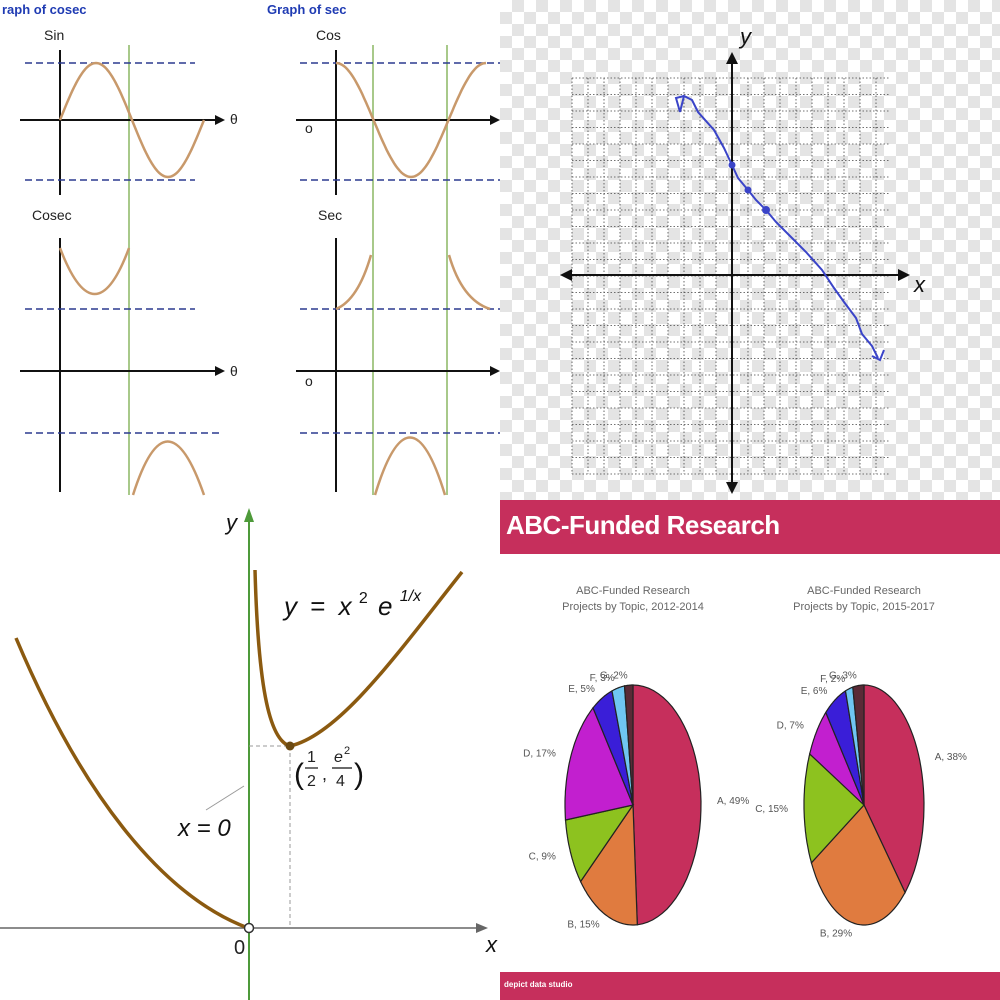  I want to click on minimum-point-label: ( 1 2 , e 2 4 ), so click(329, 768).